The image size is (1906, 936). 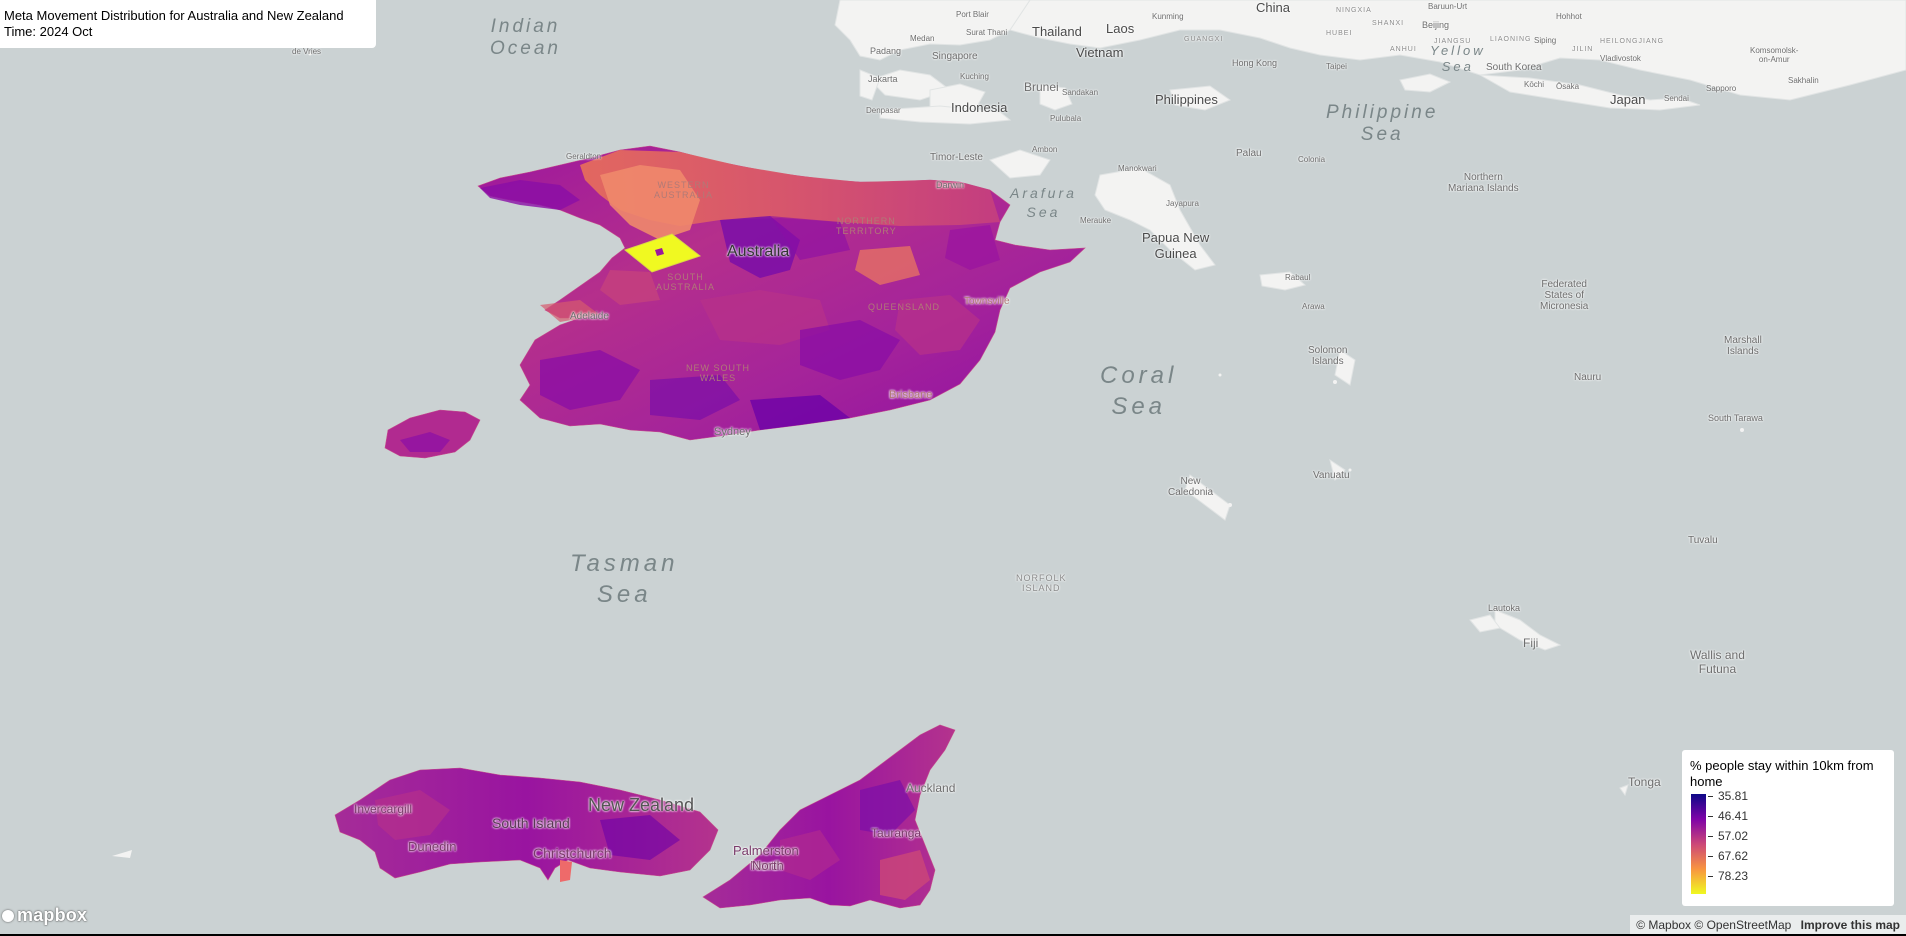 What do you see at coordinates (1545, 40) in the screenshot?
I see `city-label-siping: Siping` at bounding box center [1545, 40].